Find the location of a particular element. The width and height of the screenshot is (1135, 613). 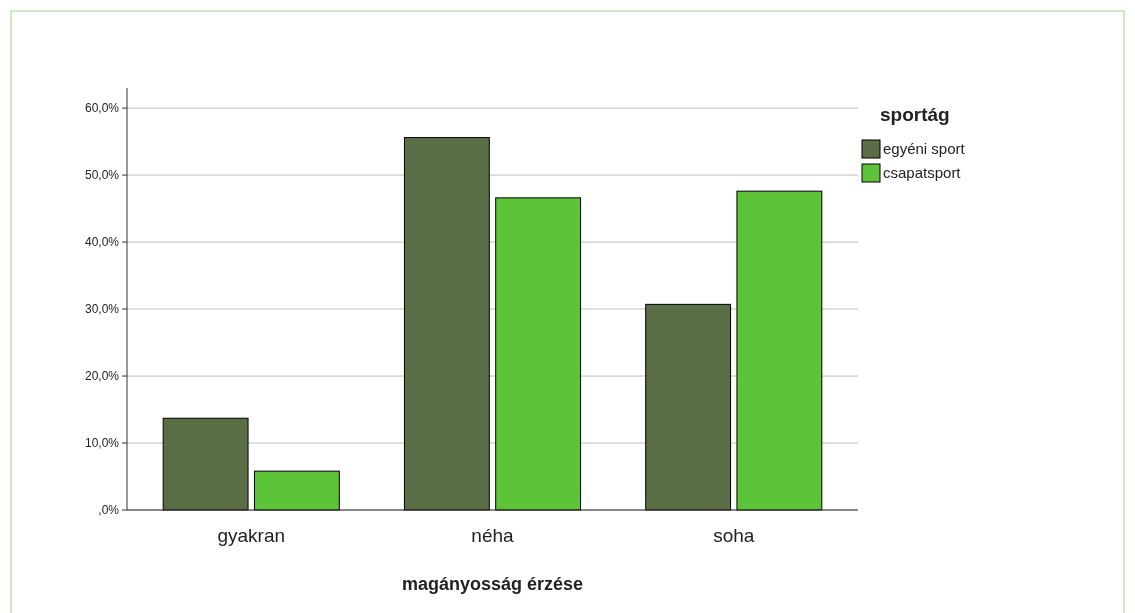

y-tick-label: 50,0% is located at coordinates (102, 175).